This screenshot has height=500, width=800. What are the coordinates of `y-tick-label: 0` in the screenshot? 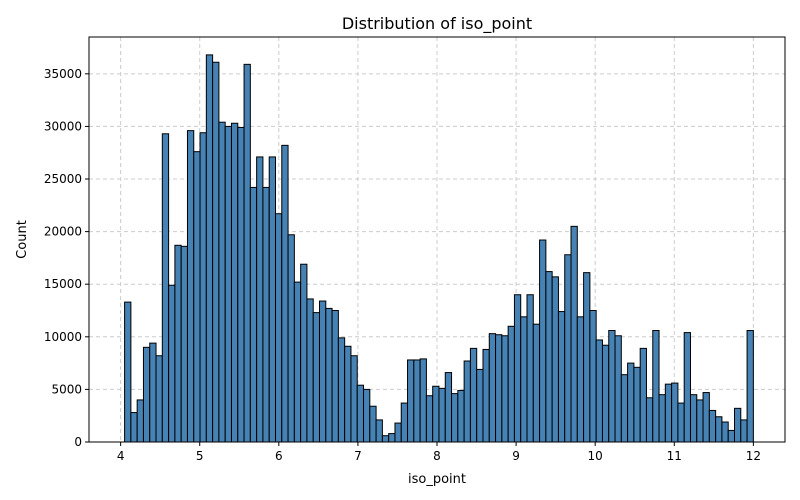 It's located at (78, 442).